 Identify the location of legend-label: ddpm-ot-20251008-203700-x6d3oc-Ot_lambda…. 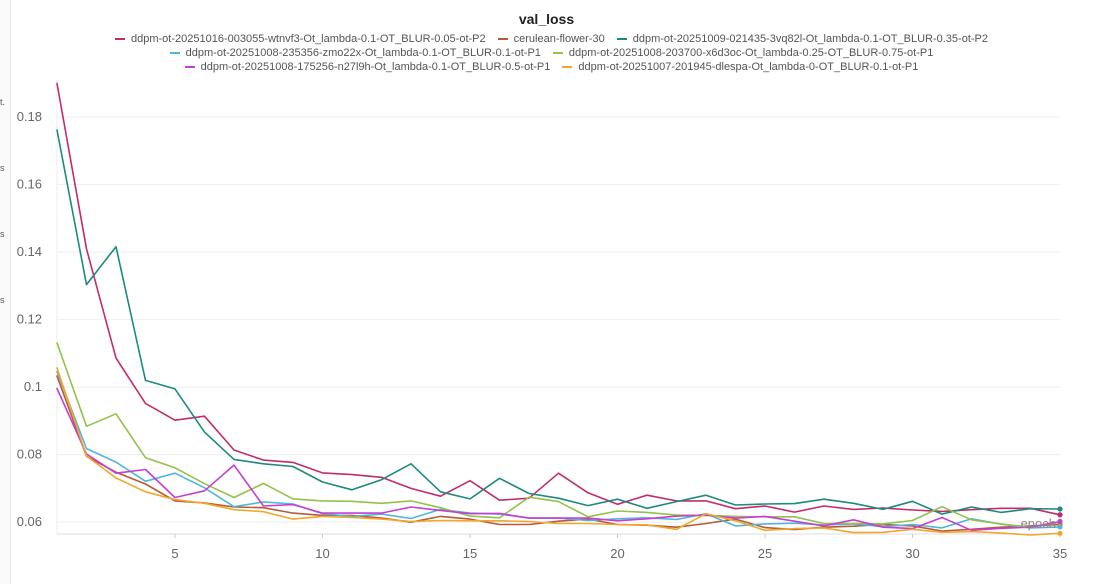
(751, 53).